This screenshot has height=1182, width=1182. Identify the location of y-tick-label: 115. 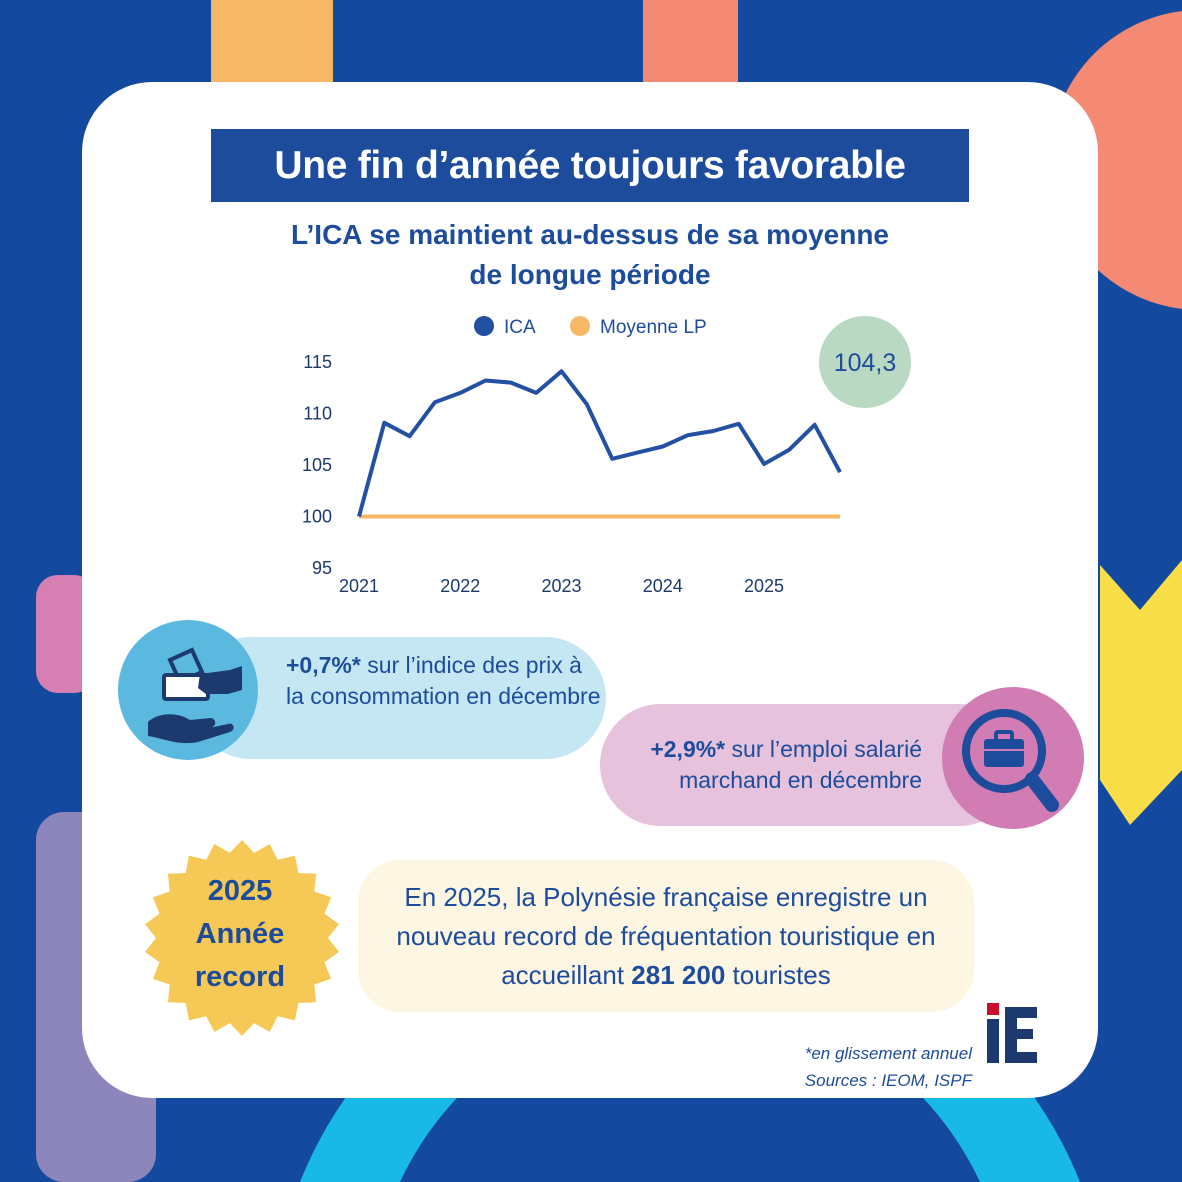
(317, 362).